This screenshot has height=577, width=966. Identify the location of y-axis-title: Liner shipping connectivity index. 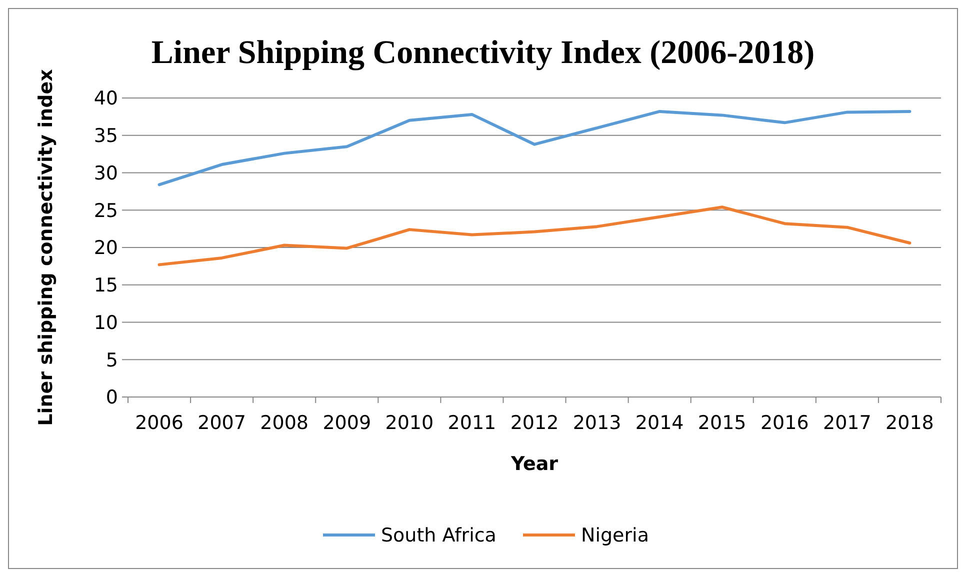
(46, 247).